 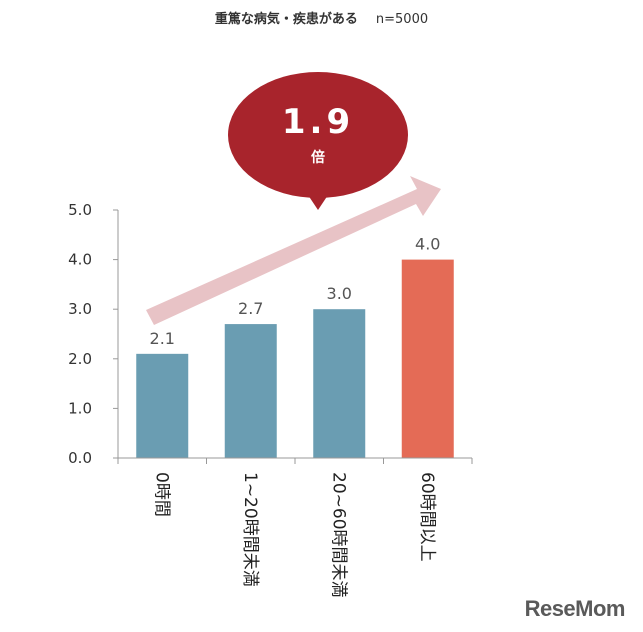 I want to click on callout-value: 1.9, so click(x=318, y=122).